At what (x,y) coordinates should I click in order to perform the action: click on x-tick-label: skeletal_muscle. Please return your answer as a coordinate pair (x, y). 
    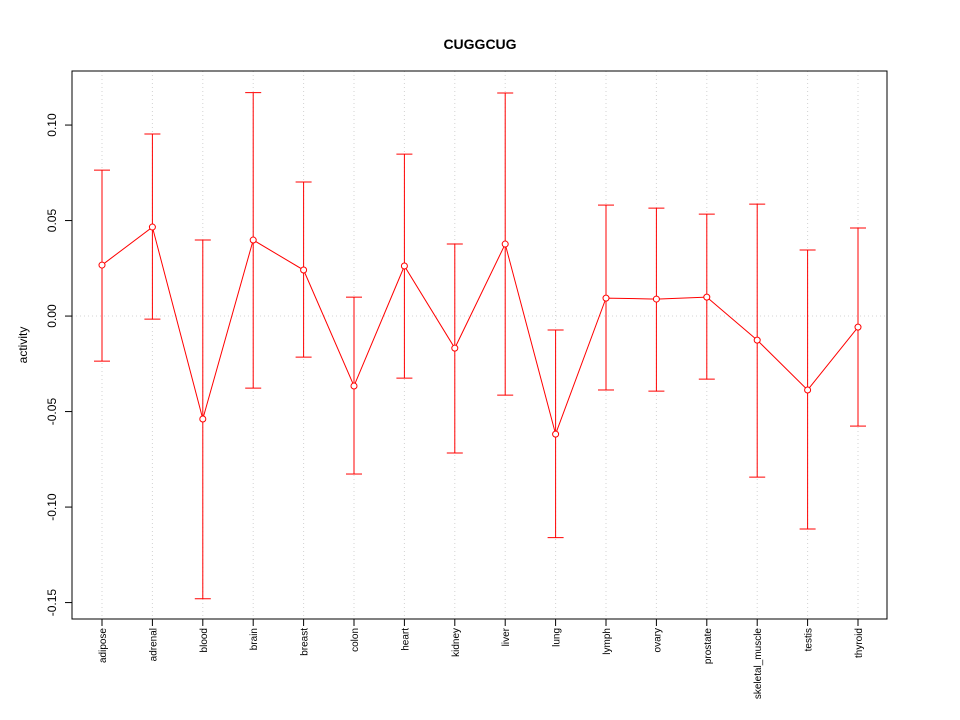
    Looking at the image, I should click on (758, 664).